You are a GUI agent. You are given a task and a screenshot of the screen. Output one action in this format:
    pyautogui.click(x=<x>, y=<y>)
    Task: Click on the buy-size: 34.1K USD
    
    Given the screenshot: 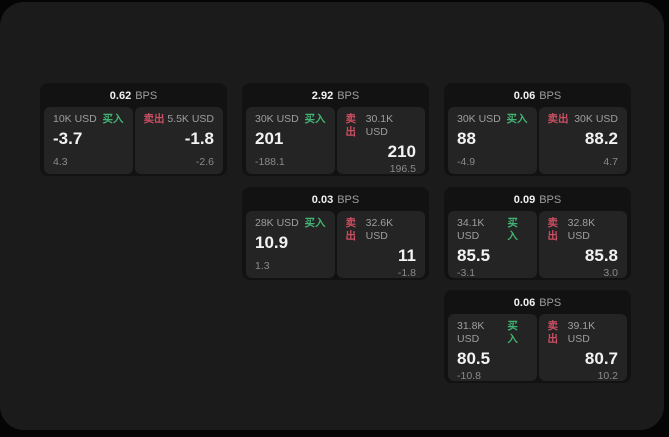 What is the action you would take?
    pyautogui.click(x=471, y=229)
    